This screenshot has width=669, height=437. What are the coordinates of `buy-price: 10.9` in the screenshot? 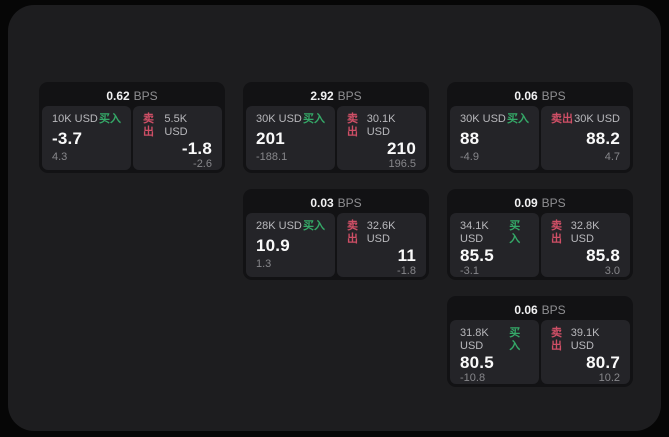 It's located at (273, 245).